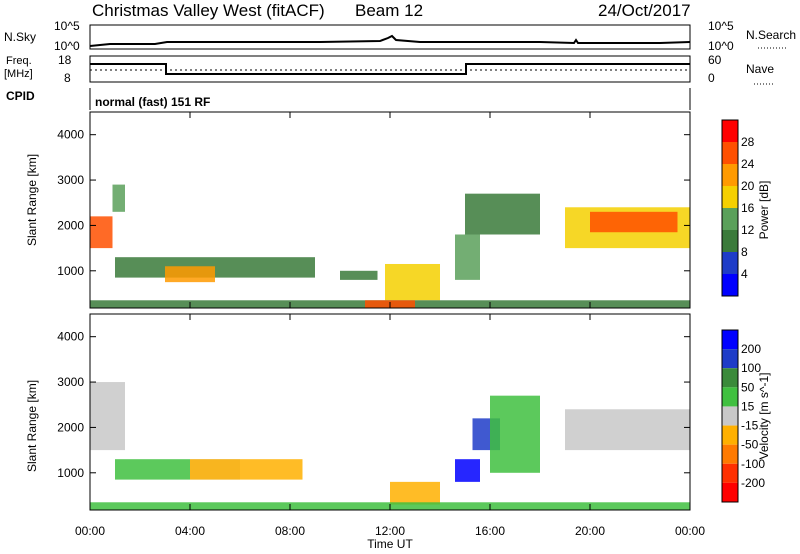  Describe the element at coordinates (70, 271) in the screenshot. I see `power-ytick-label-3: 1000` at that location.